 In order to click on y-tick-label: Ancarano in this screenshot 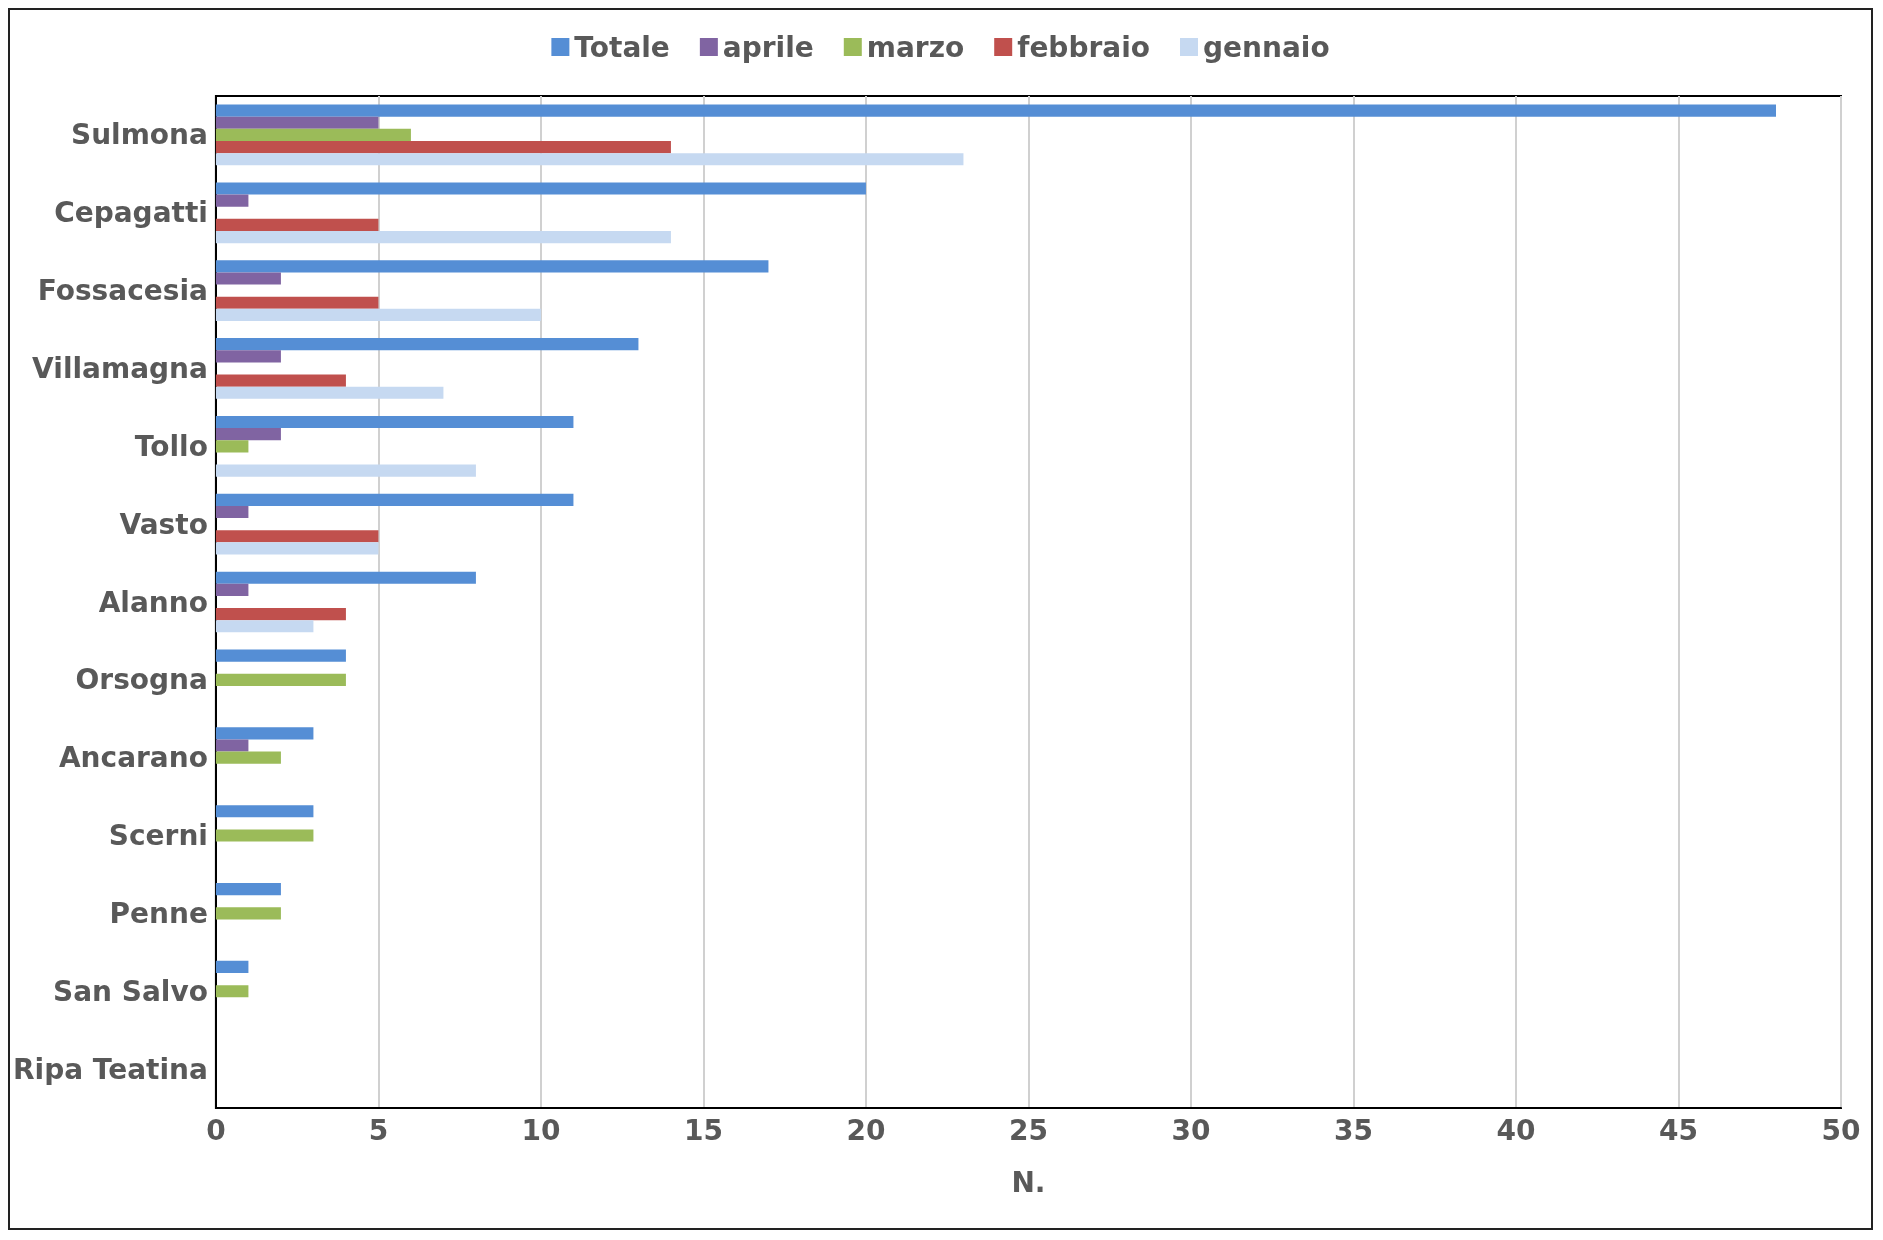, I will do `click(133, 758)`.